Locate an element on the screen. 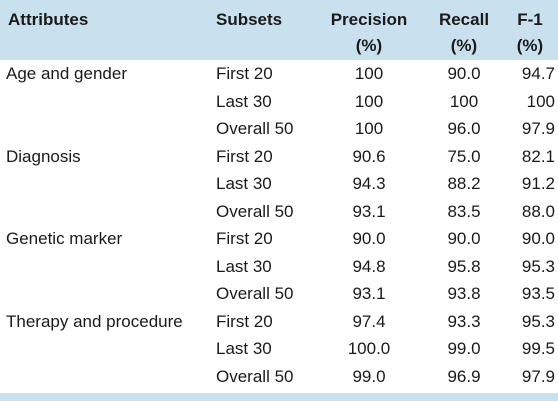 The width and height of the screenshot is (558, 401). table-row: Overall 50 100 96.0 97.9 is located at coordinates (279, 129).